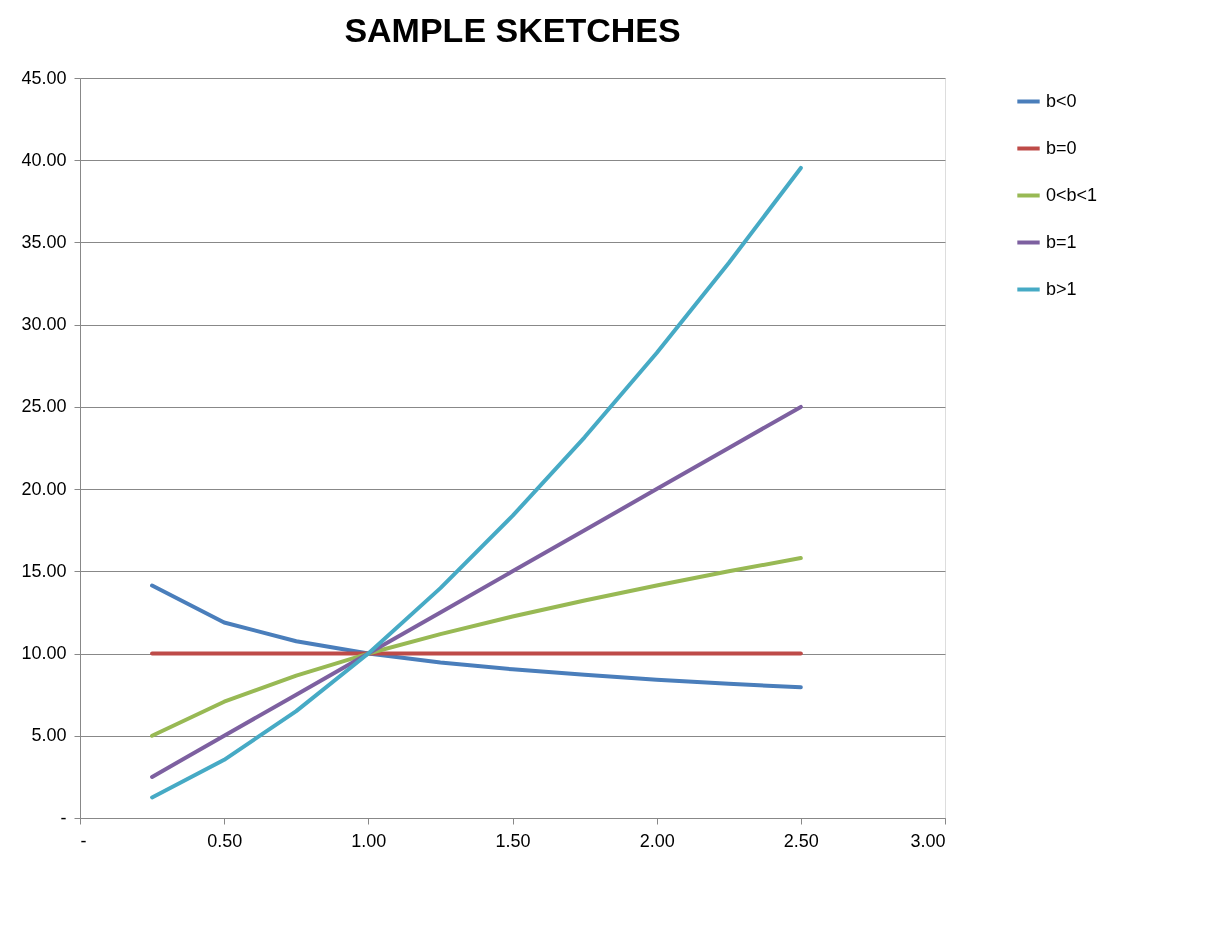  Describe the element at coordinates (44, 488) in the screenshot. I see `y-tick-label: 20.00` at that location.